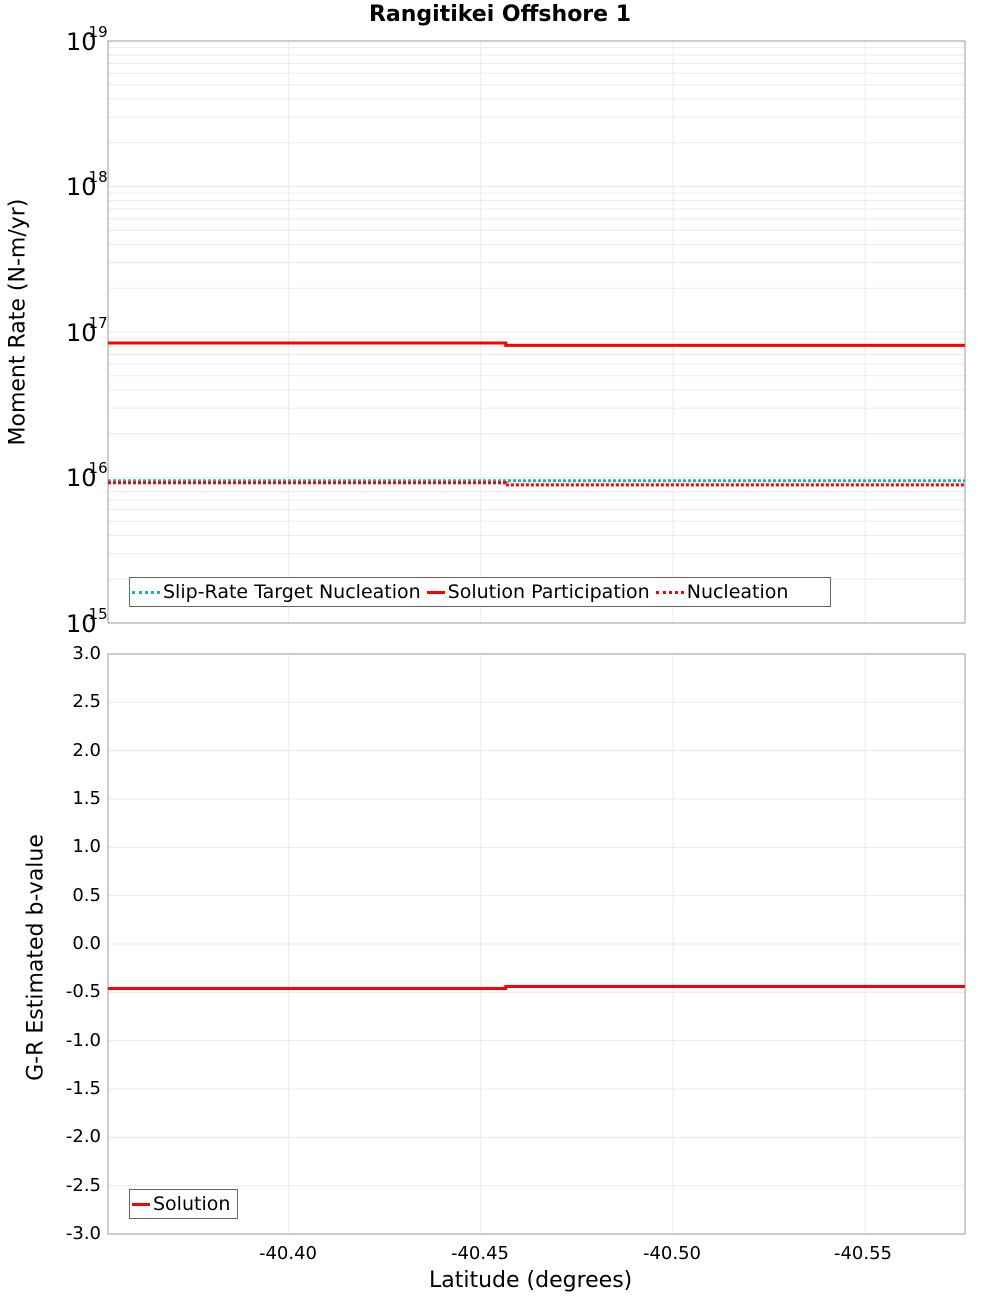  What do you see at coordinates (536, 344) in the screenshot?
I see `series-solution-participation` at bounding box center [536, 344].